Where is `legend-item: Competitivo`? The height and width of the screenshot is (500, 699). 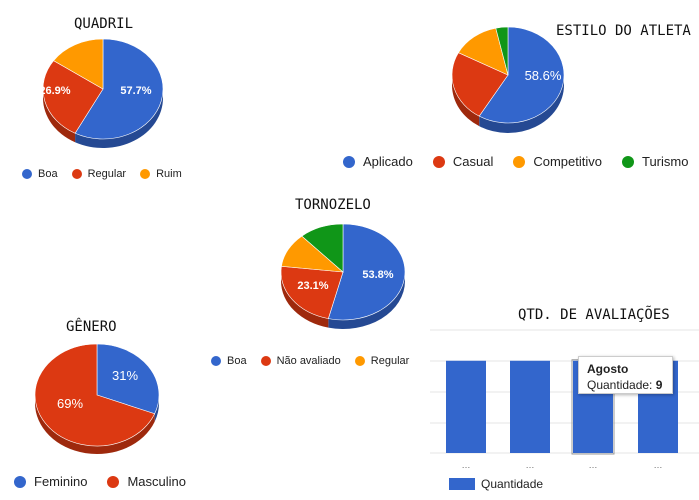
legend-item: Competitivo is located at coordinates (557, 161).